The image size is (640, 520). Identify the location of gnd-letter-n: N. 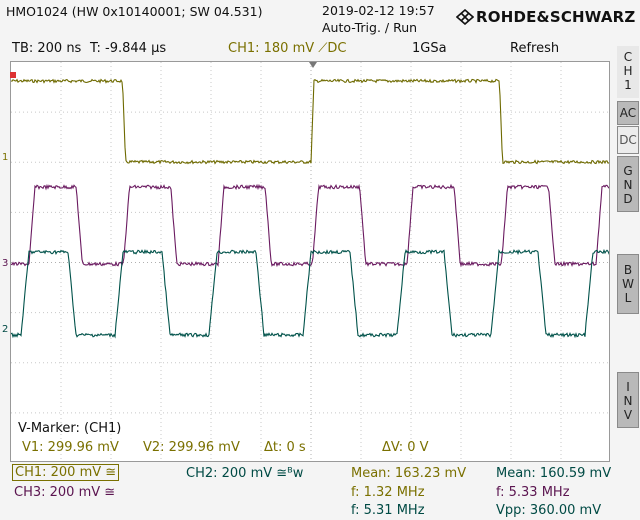
(628, 185).